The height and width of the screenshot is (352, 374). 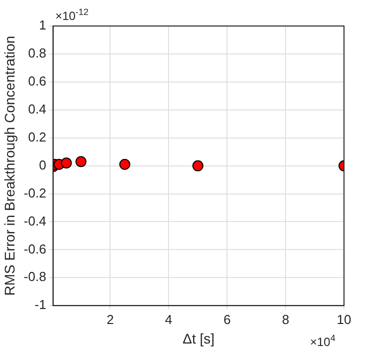 What do you see at coordinates (37, 81) in the screenshot?
I see `y-tick-label: 0.6` at bounding box center [37, 81].